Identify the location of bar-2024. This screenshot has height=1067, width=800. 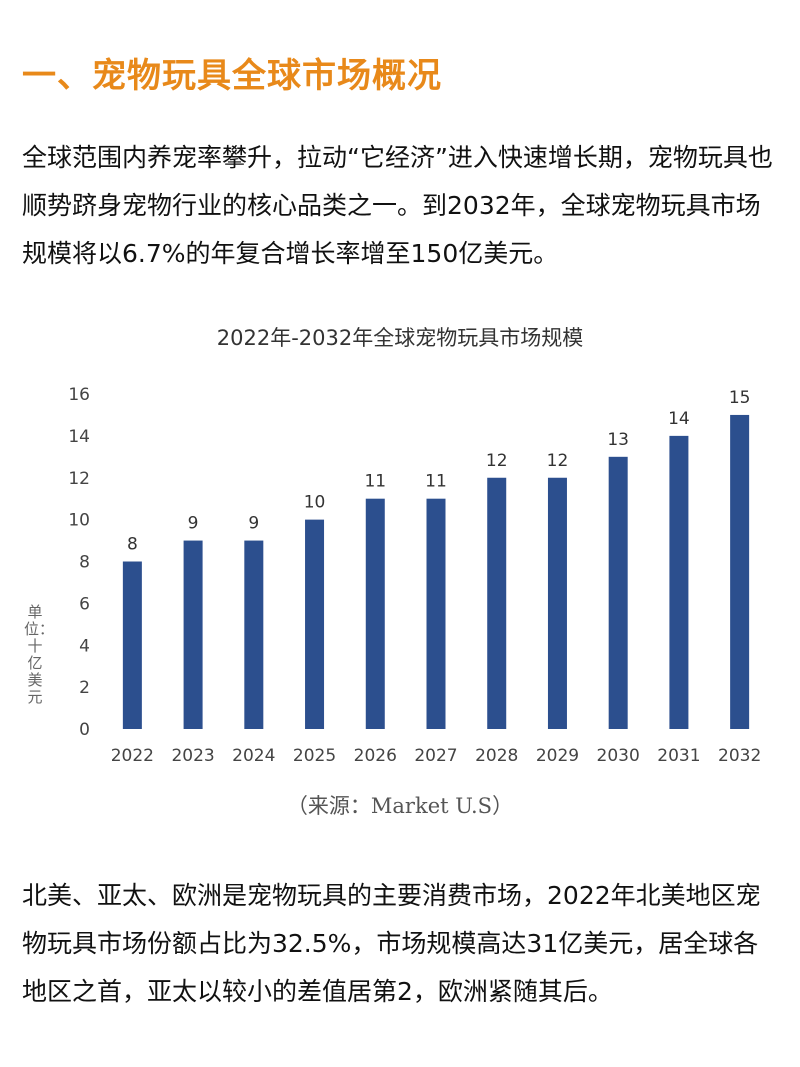
(254, 634).